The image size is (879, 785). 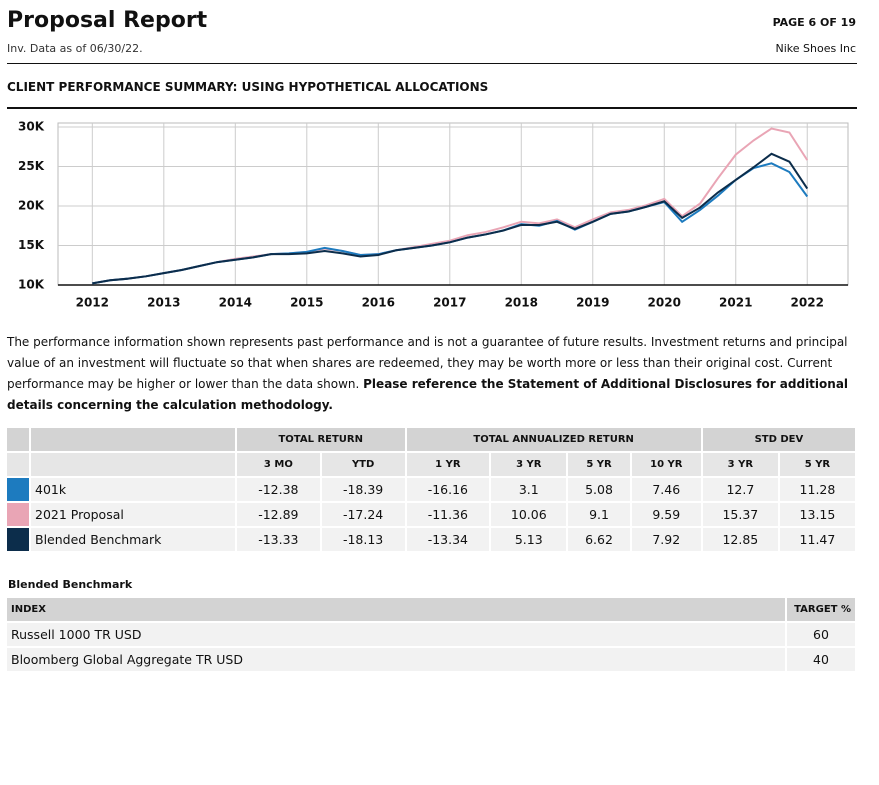 I want to click on cell: -12.89, so click(x=278, y=514).